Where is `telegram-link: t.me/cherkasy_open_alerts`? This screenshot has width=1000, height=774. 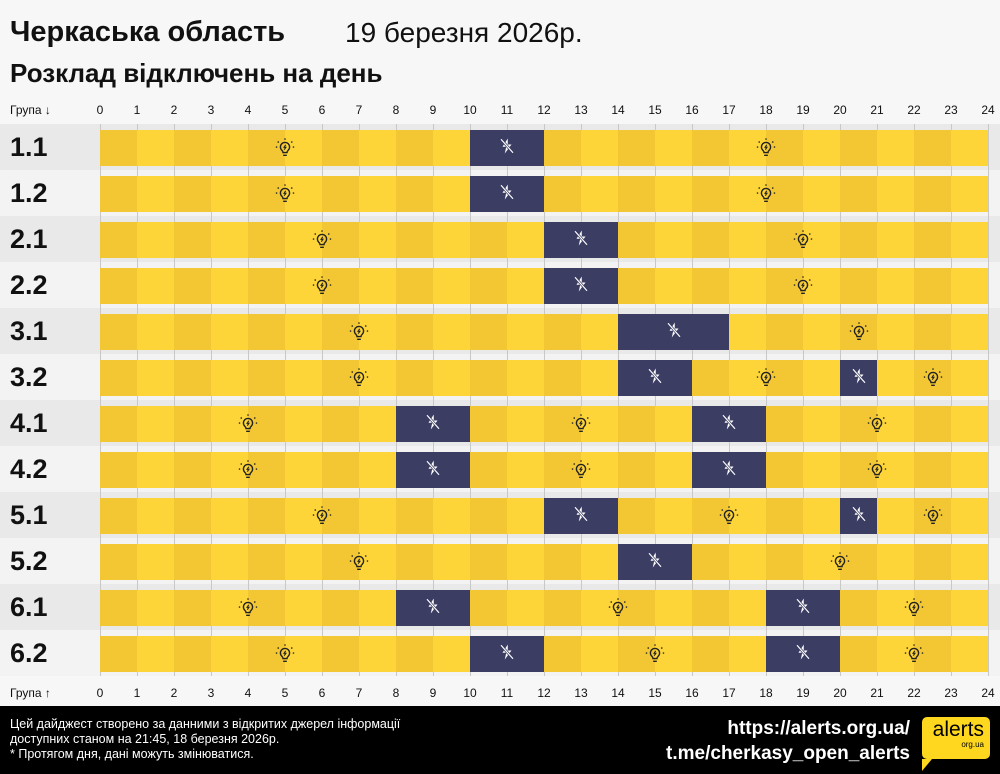 telegram-link: t.me/cherkasy_open_alerts is located at coordinates (788, 753).